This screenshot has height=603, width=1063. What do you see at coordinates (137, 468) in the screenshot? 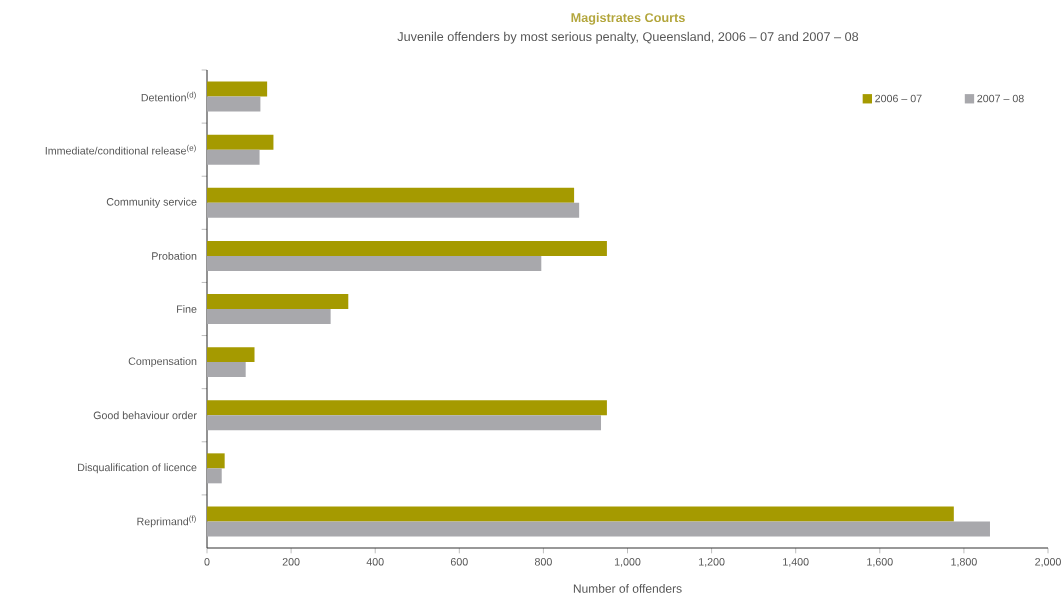
I see `y-tick-label: Disqualification of licence` at bounding box center [137, 468].